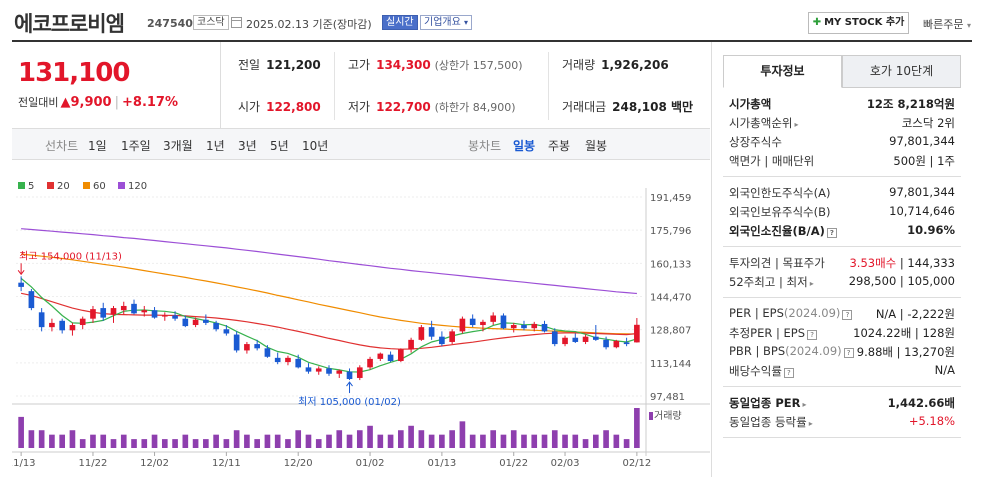 This screenshot has width=988, height=477. Describe the element at coordinates (905, 352) in the screenshot. I see `info-value: 9.88배 | 13,270원` at that location.